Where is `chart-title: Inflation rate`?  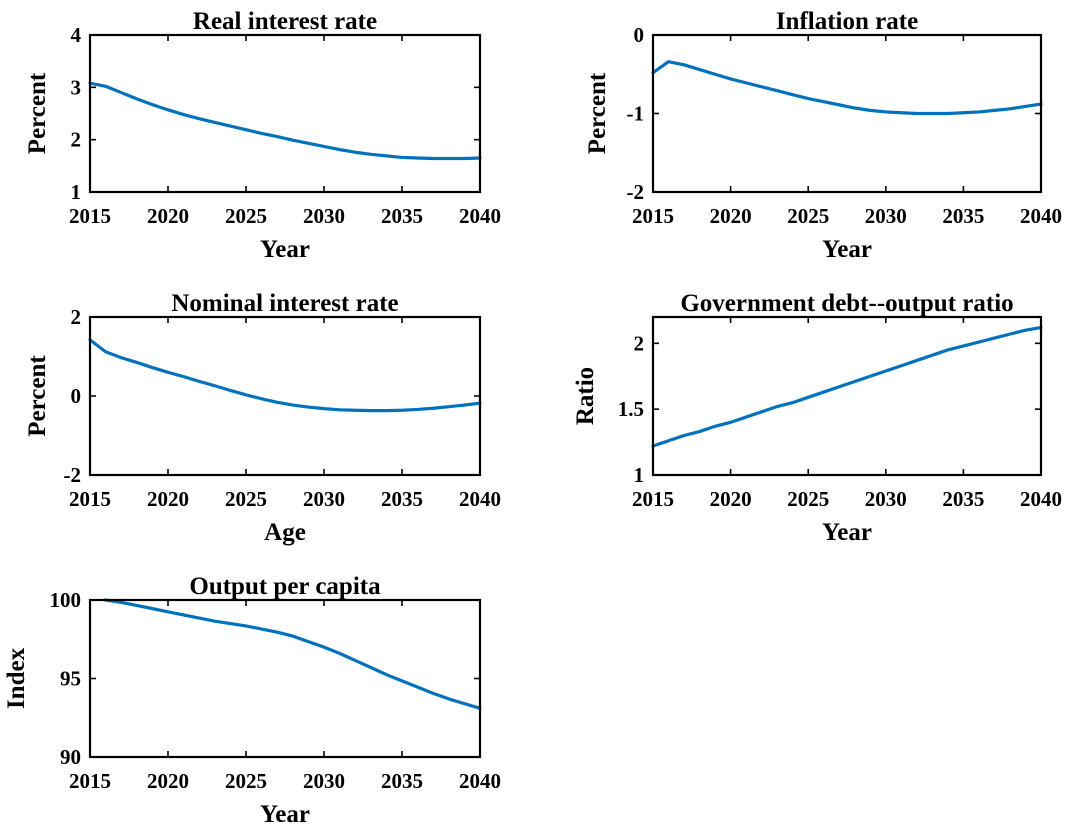 chart-title: Inflation rate is located at coordinates (847, 21).